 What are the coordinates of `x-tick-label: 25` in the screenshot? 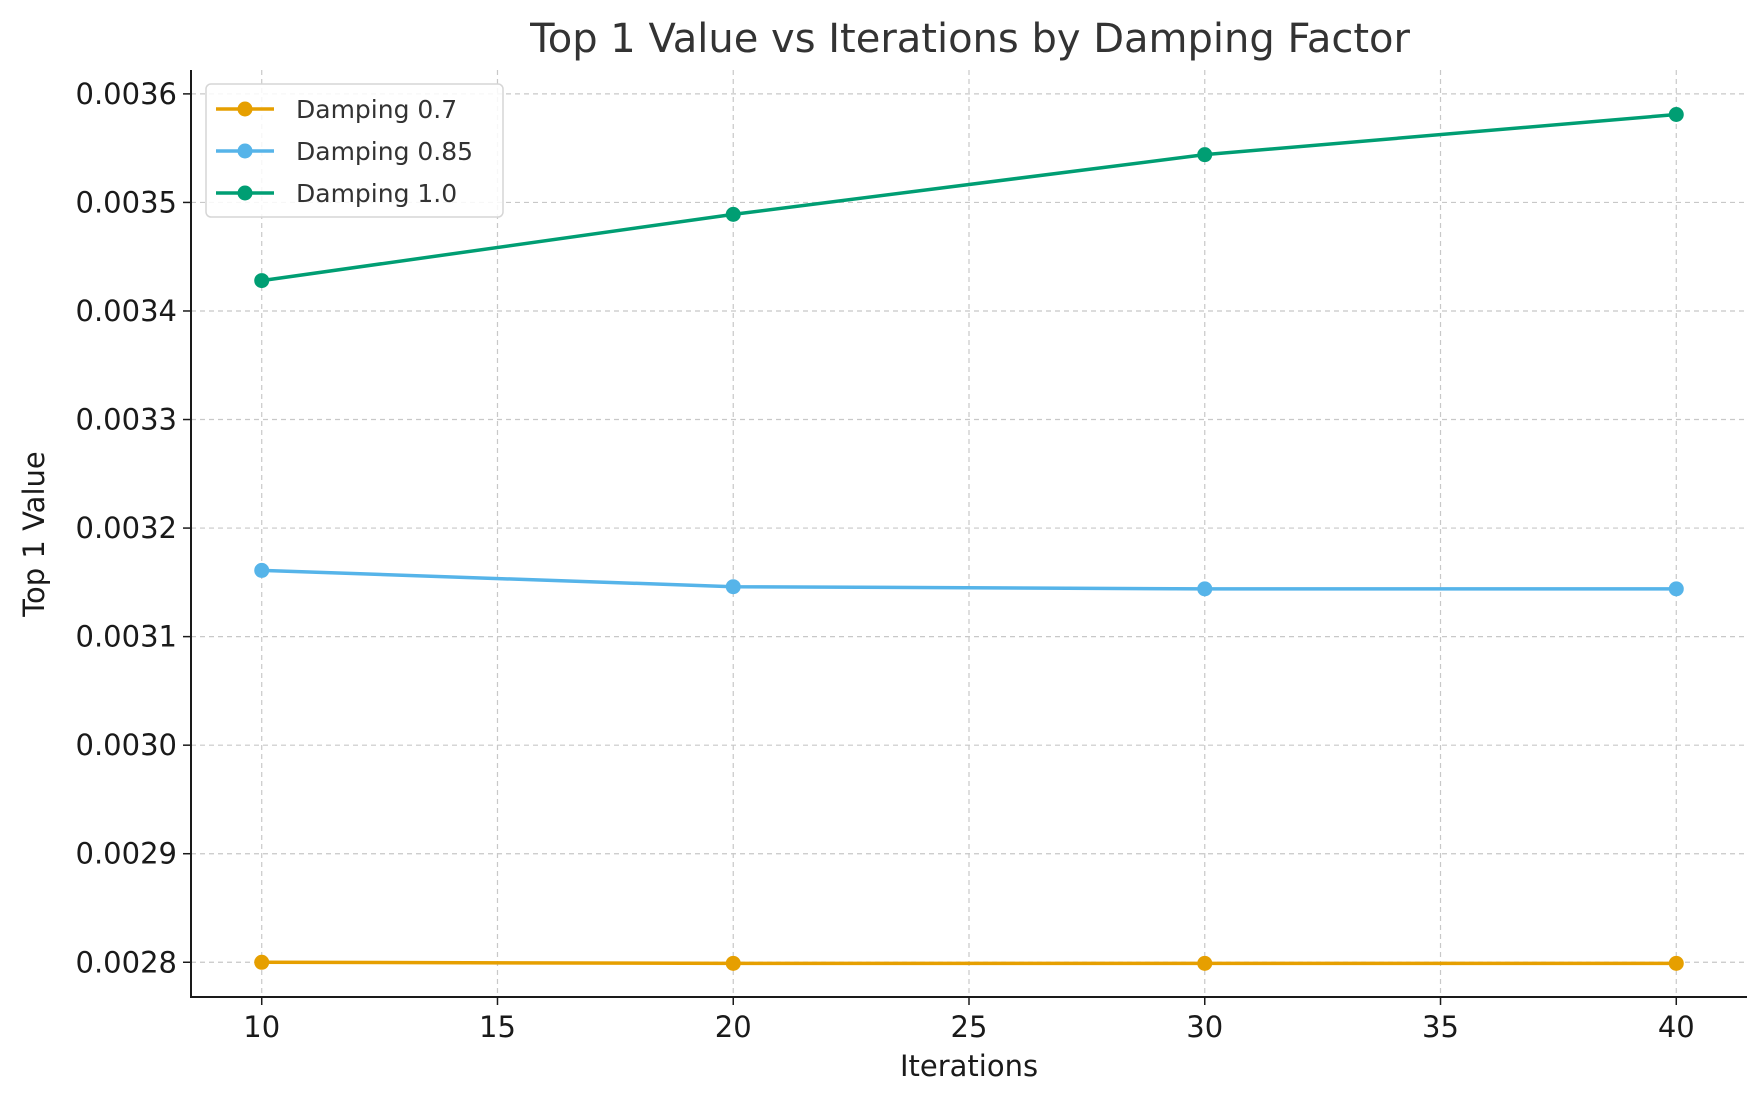 It's located at (969, 1027).